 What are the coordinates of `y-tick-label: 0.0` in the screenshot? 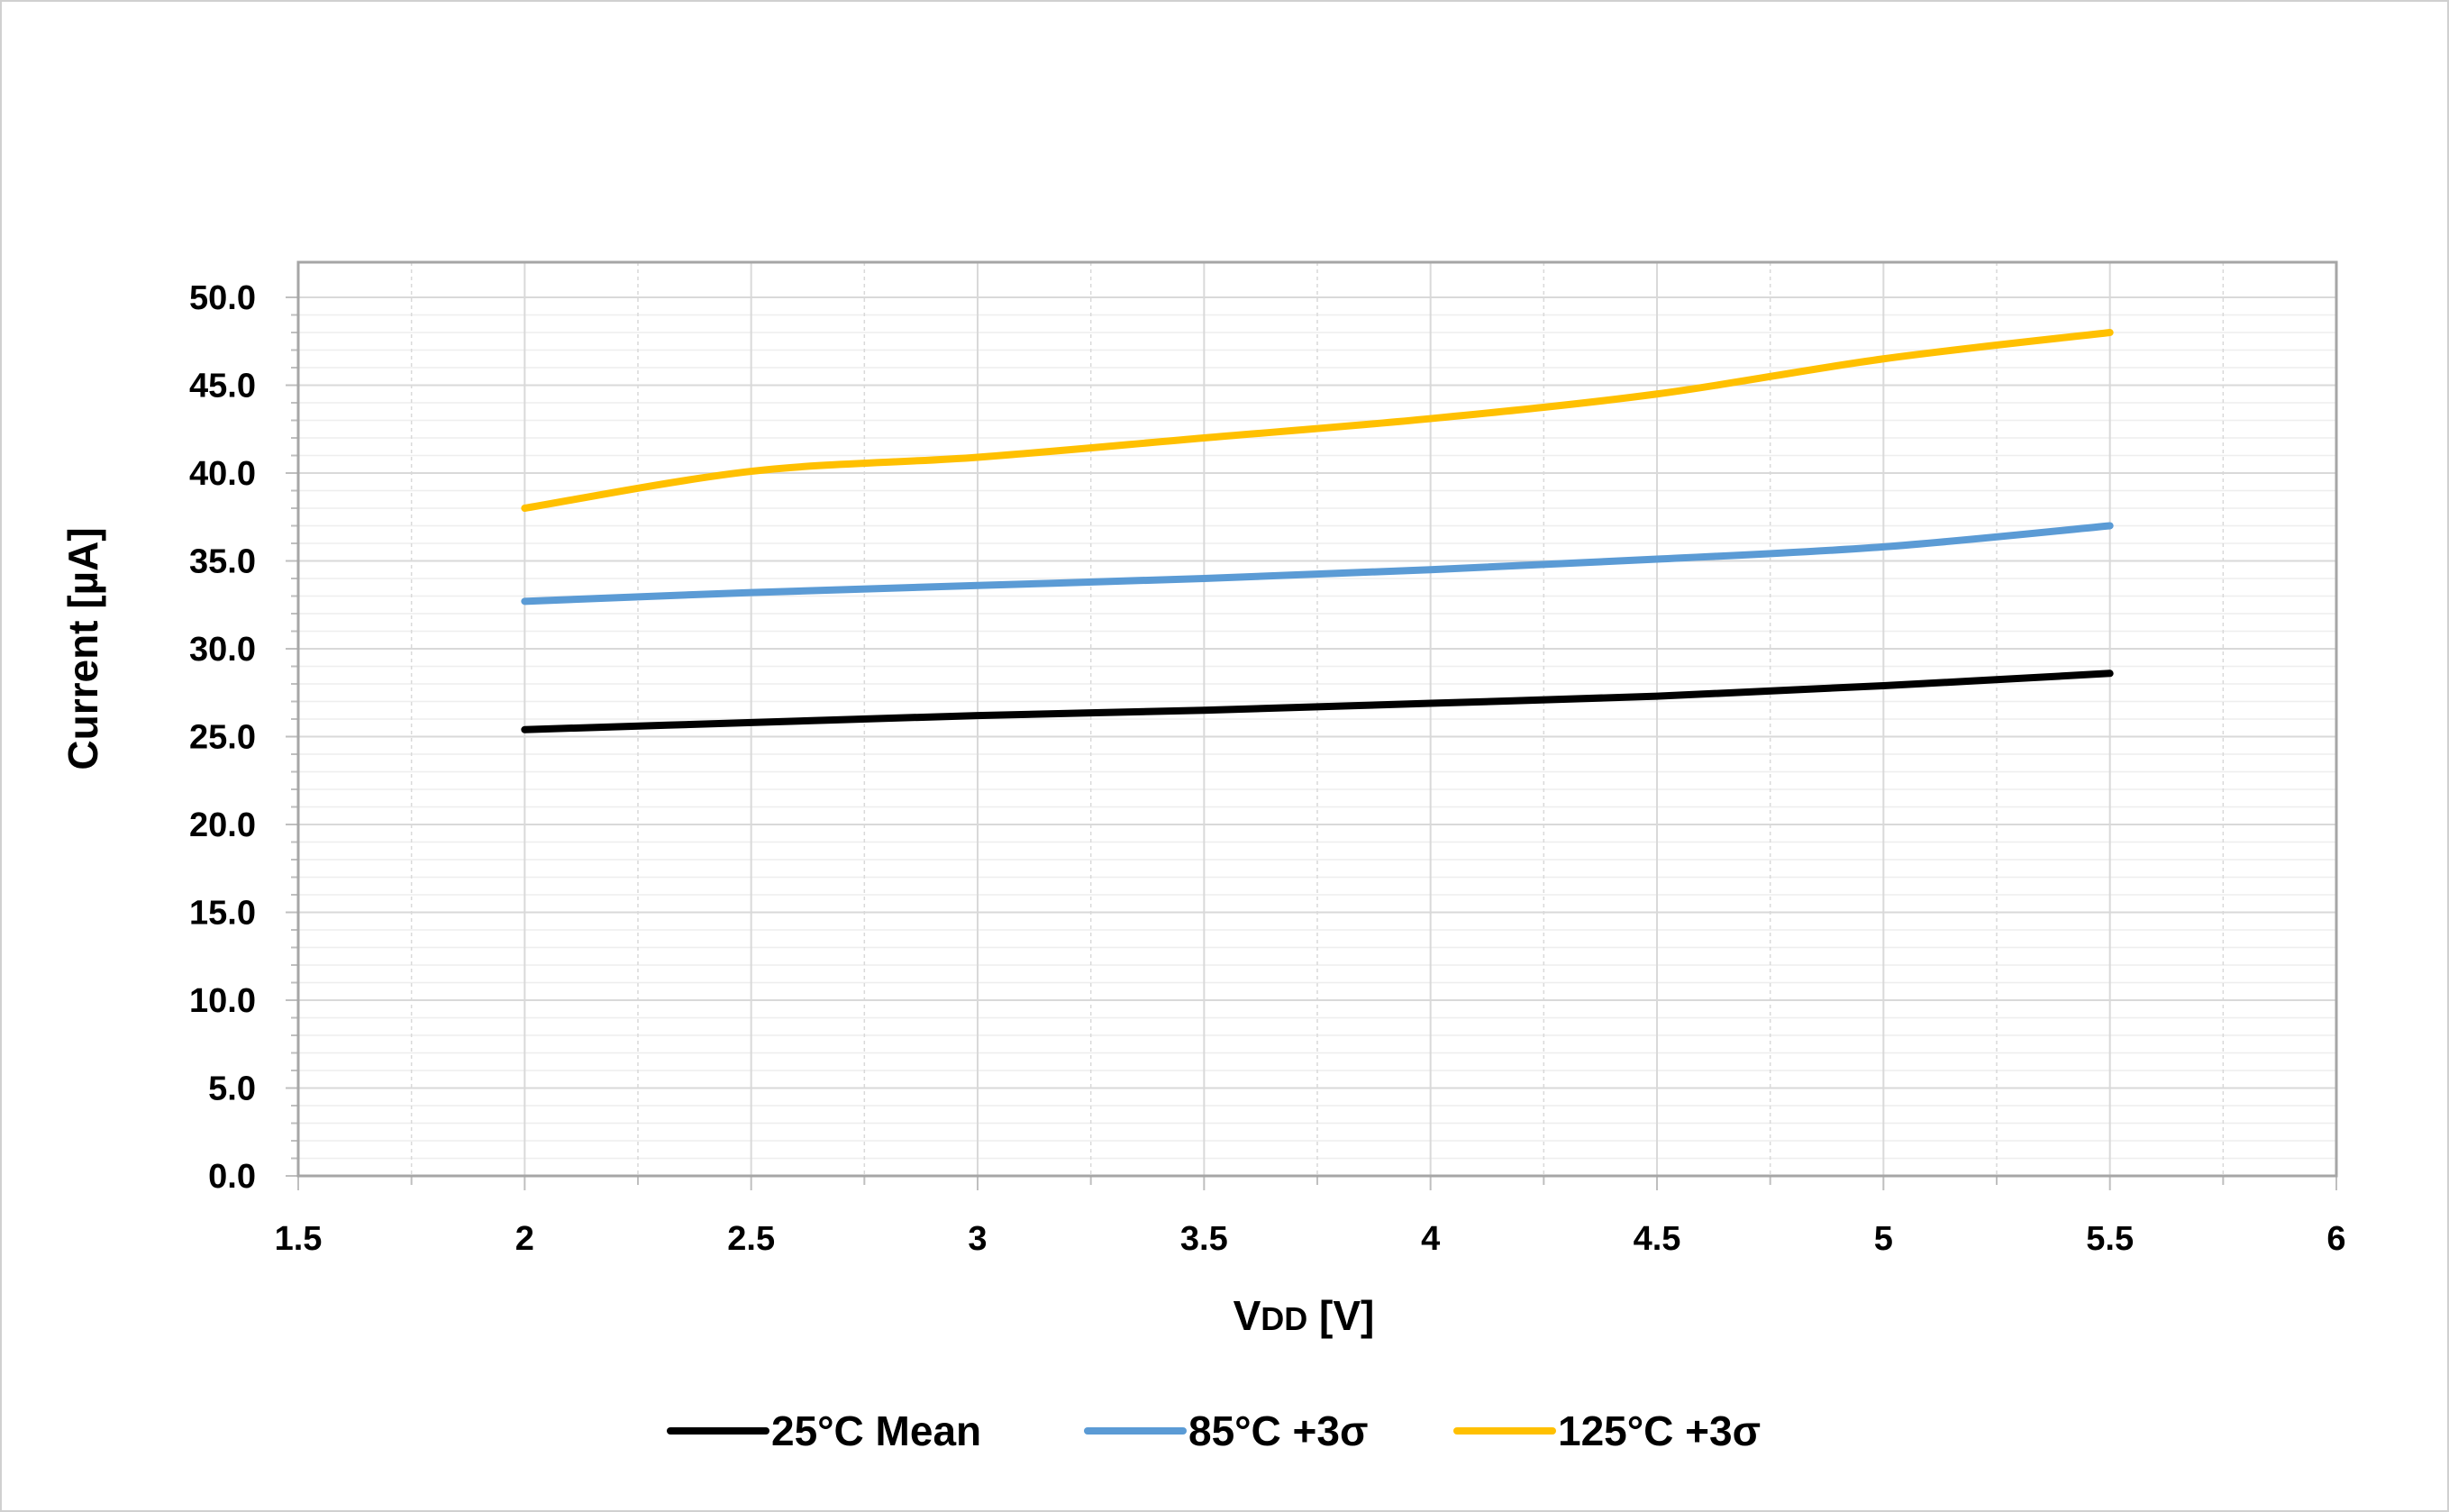 It's located at (232, 1177).